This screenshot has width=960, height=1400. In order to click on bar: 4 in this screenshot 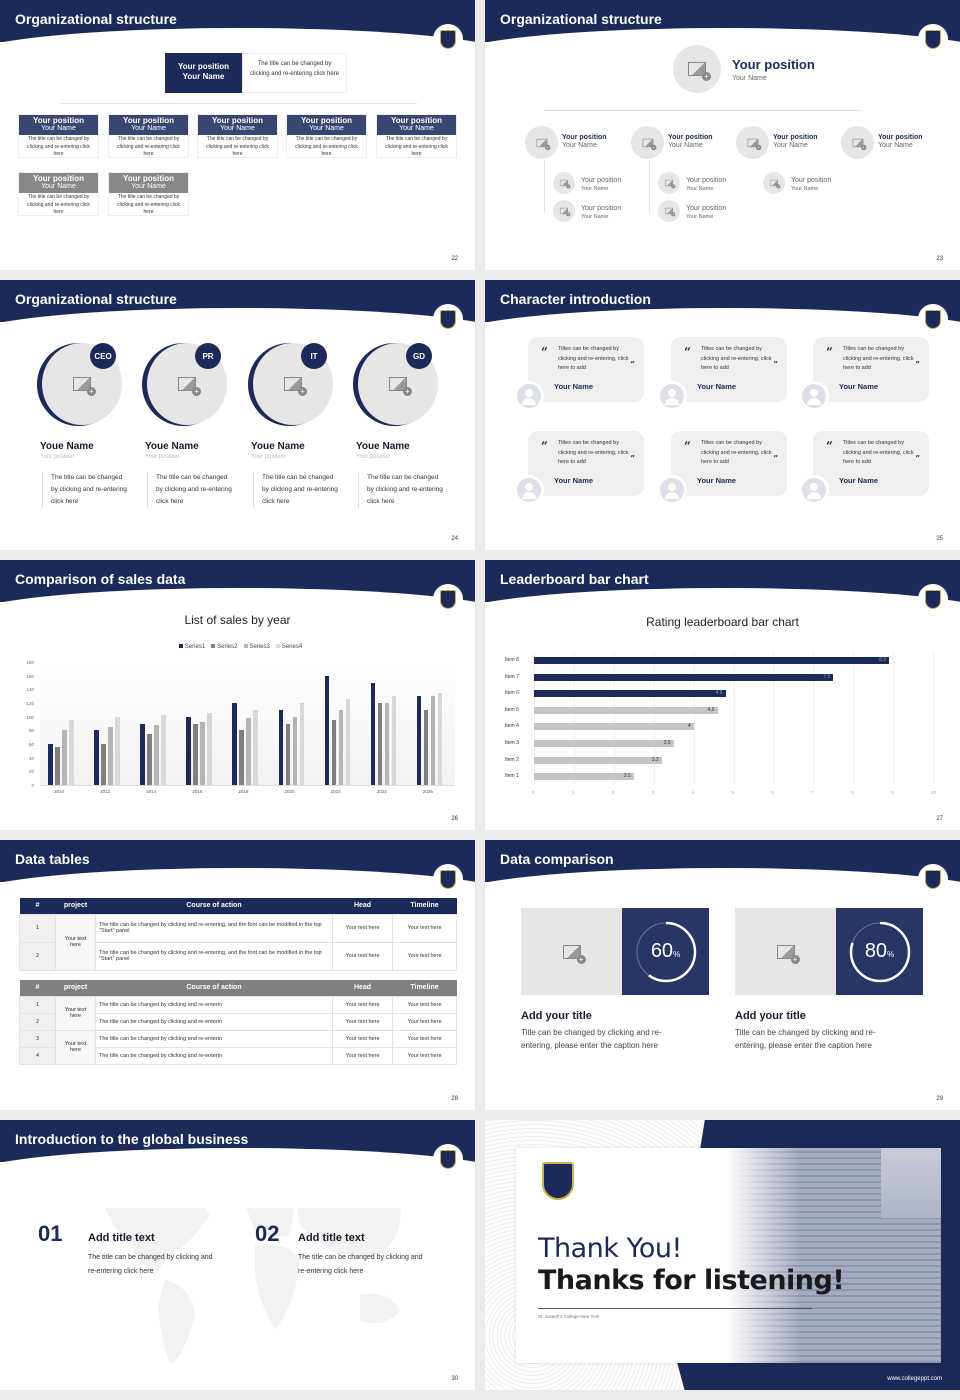, I will do `click(614, 727)`.